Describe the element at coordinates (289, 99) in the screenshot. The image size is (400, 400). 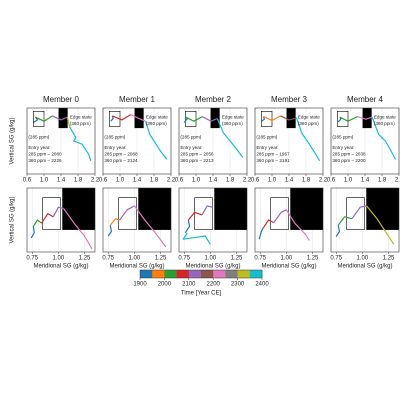
I see `panel-title: Member 3` at that location.